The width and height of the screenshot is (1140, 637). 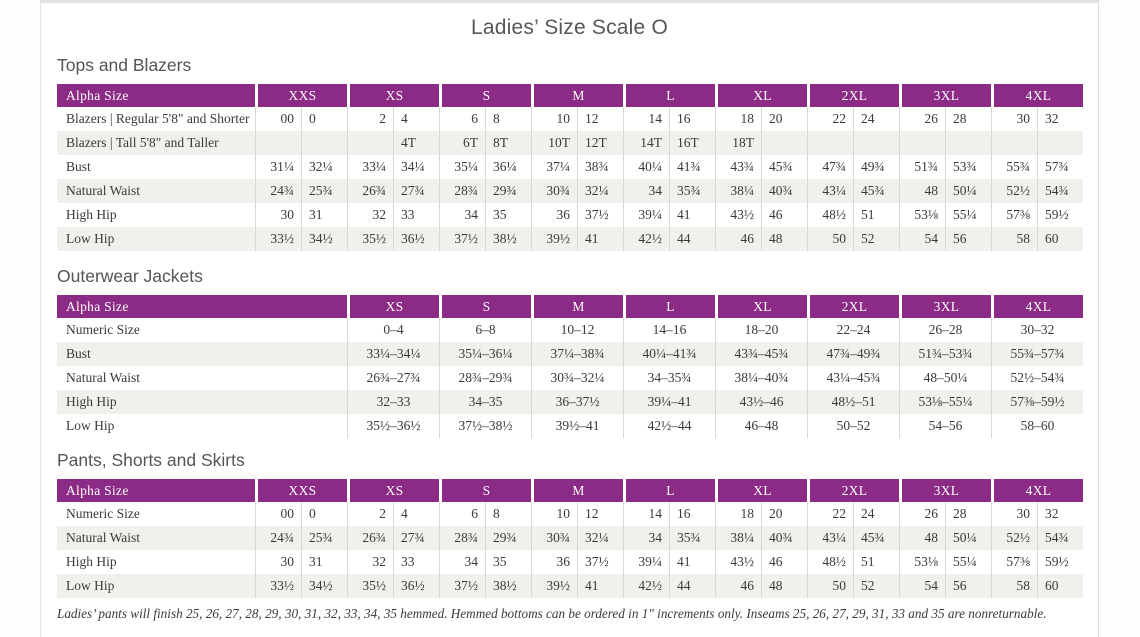 I want to click on table-cell: 48½–51, so click(x=853, y=402).